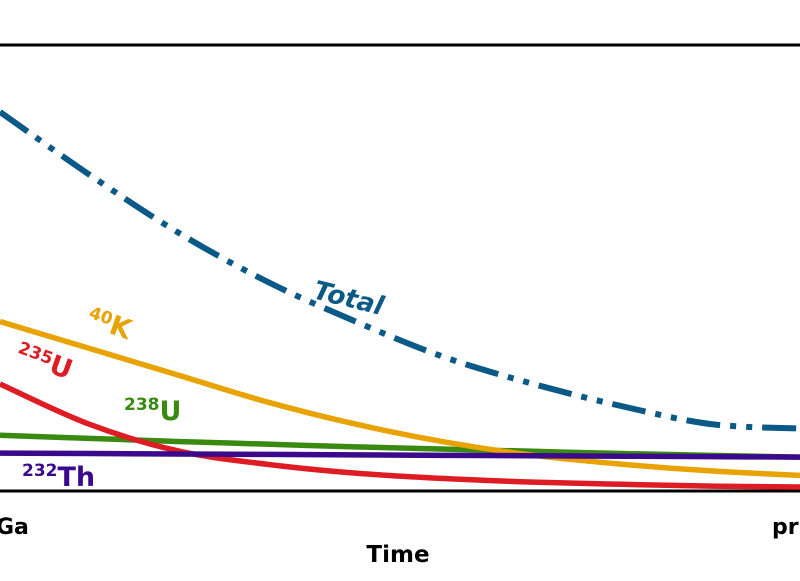 This screenshot has width=800, height=581. I want to click on u238-label: 238U, so click(152, 411).